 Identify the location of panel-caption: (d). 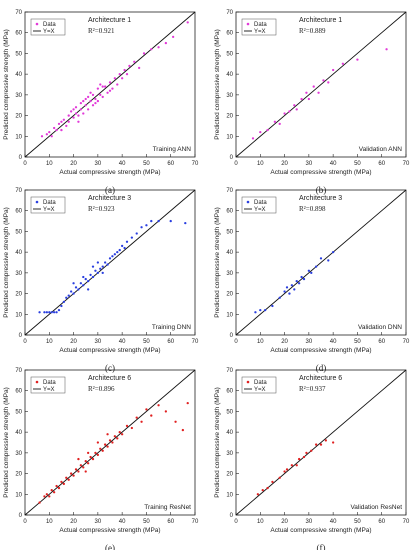
(321, 368).